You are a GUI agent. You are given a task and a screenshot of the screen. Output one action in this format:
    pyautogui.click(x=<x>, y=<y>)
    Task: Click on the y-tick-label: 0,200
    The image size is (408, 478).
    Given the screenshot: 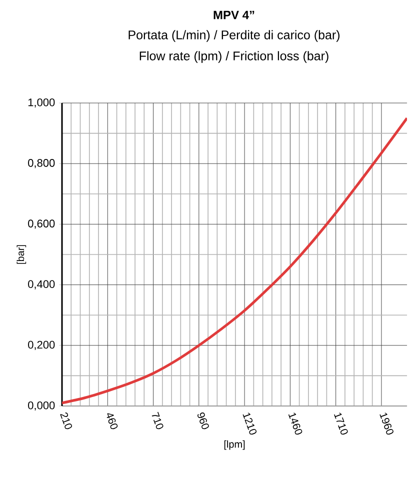 What is the action you would take?
    pyautogui.click(x=41, y=345)
    